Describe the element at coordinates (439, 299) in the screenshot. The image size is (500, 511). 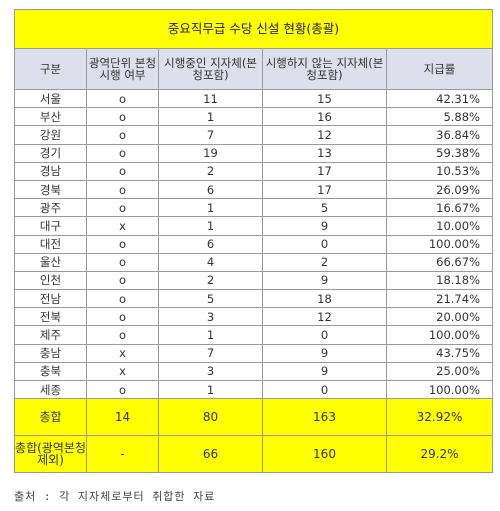
I see `cell-rate: 21.74%` at that location.